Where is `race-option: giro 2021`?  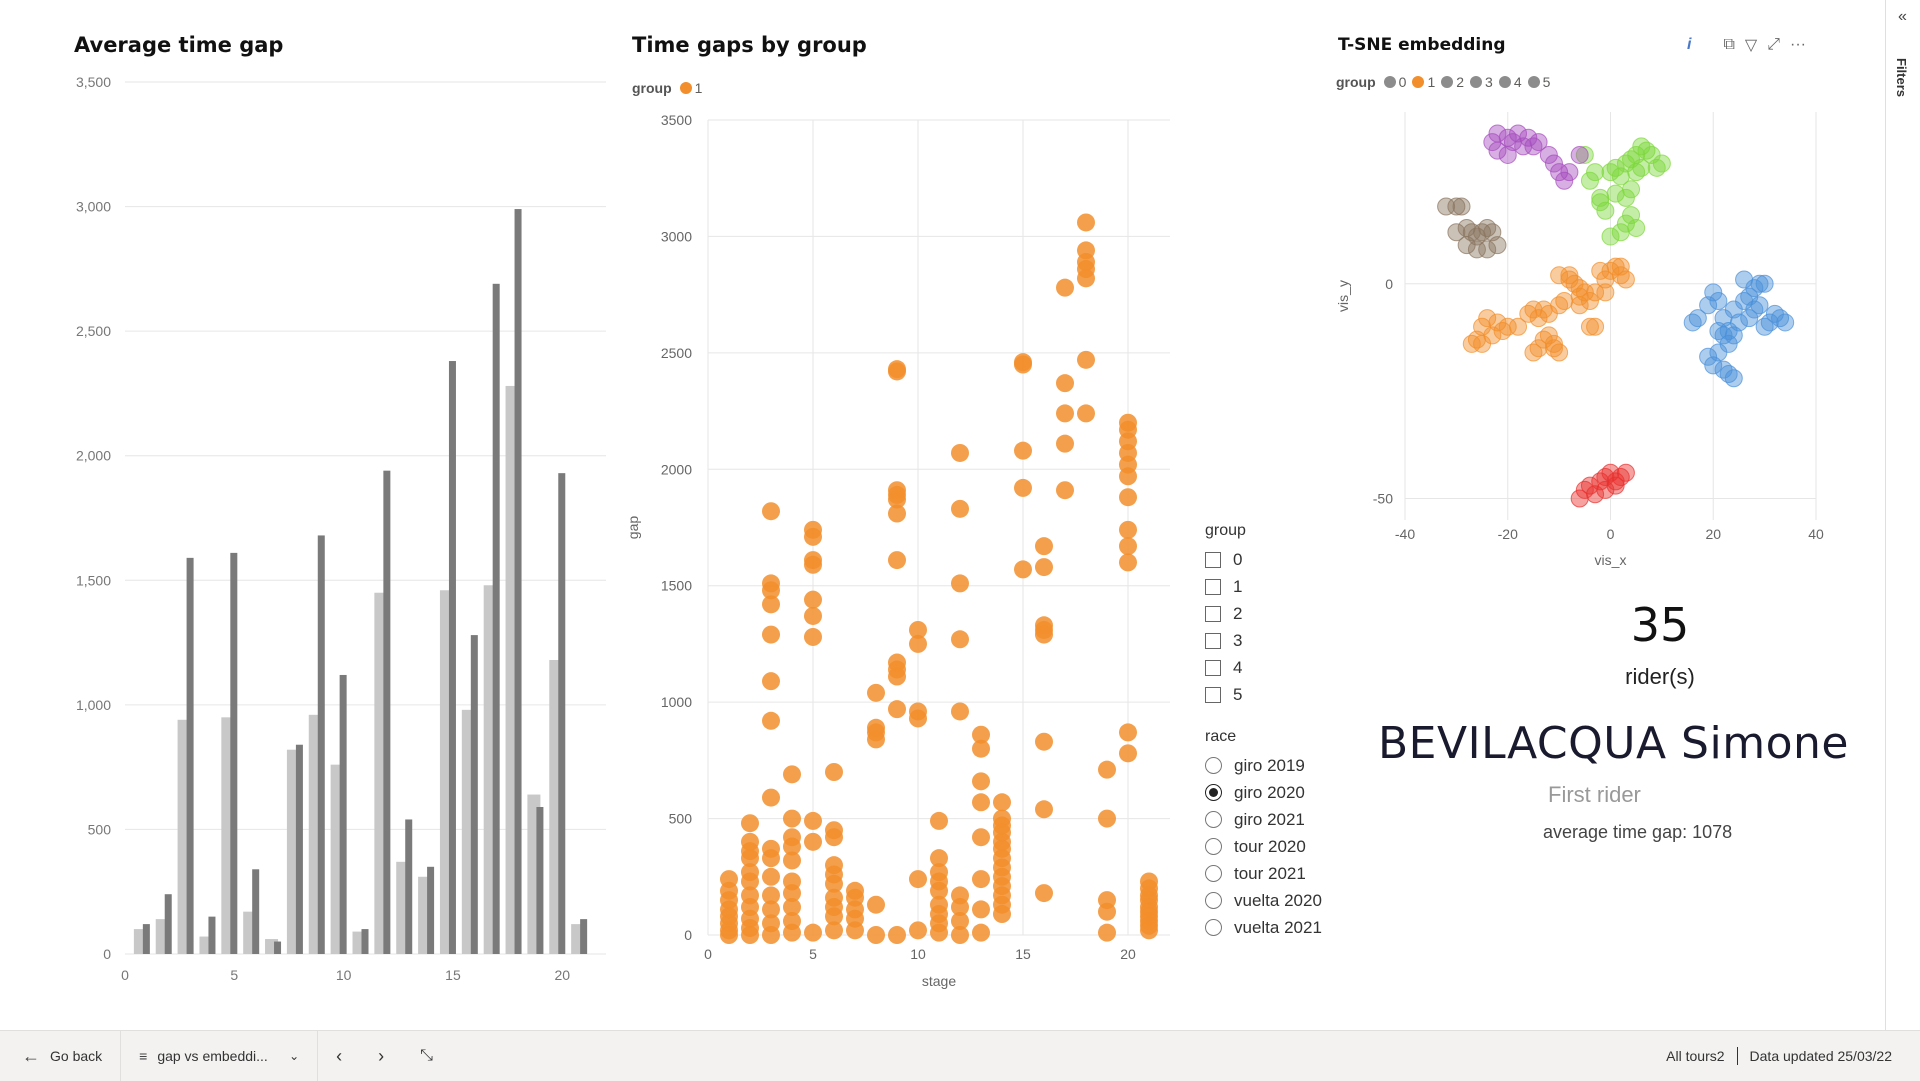
race-option: giro 2021 is located at coordinates (1263, 819).